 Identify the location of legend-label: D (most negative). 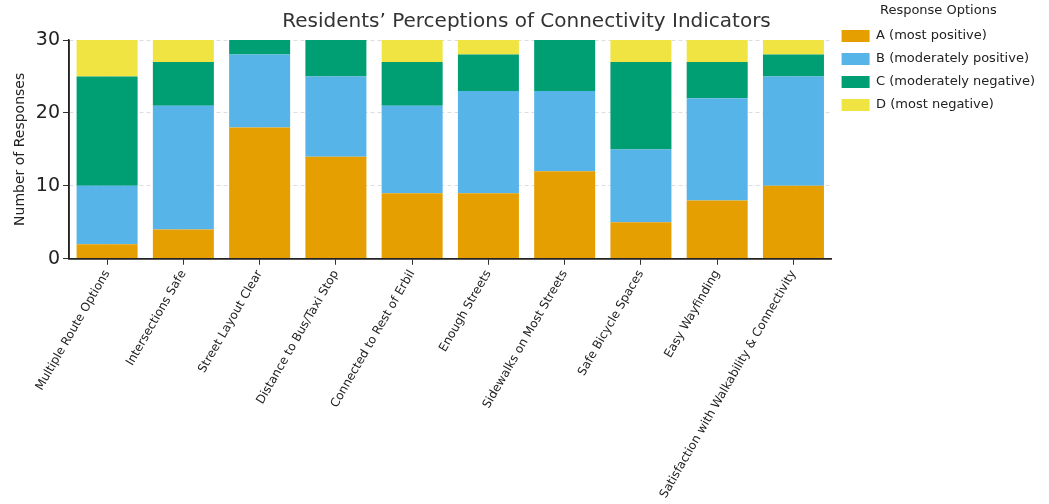
(935, 104).